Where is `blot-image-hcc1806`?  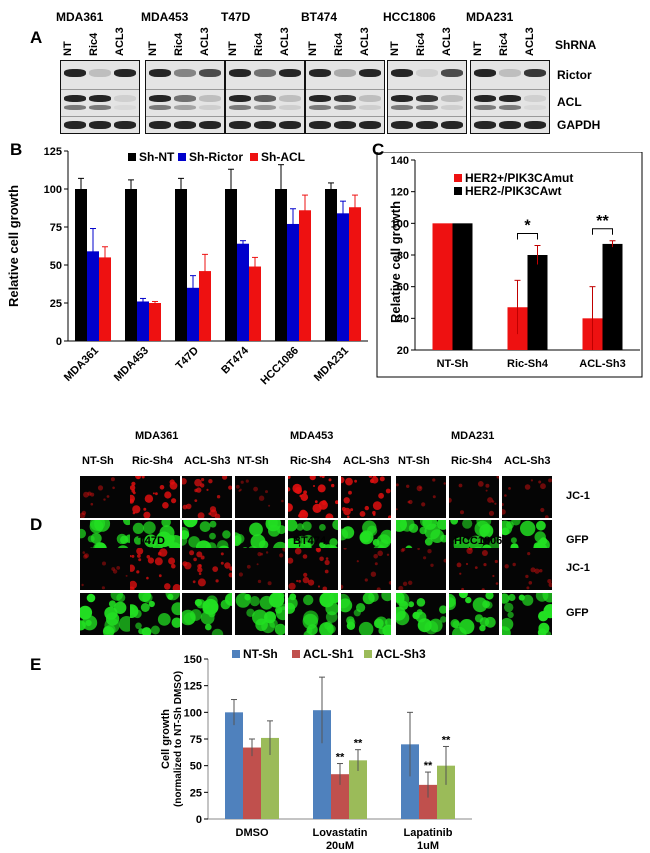 blot-image-hcc1806 is located at coordinates (427, 97).